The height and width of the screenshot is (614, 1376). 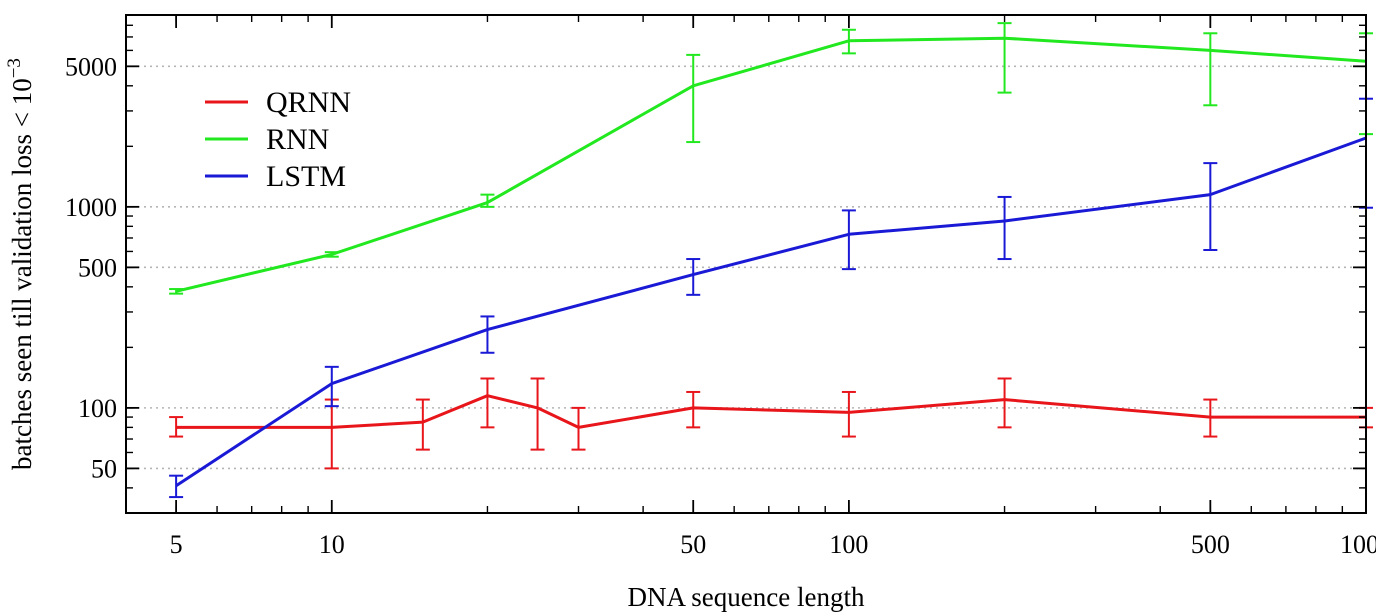 What do you see at coordinates (22, 274) in the screenshot?
I see `y-axis-label-main: batches seen till validation loss < 10` at bounding box center [22, 274].